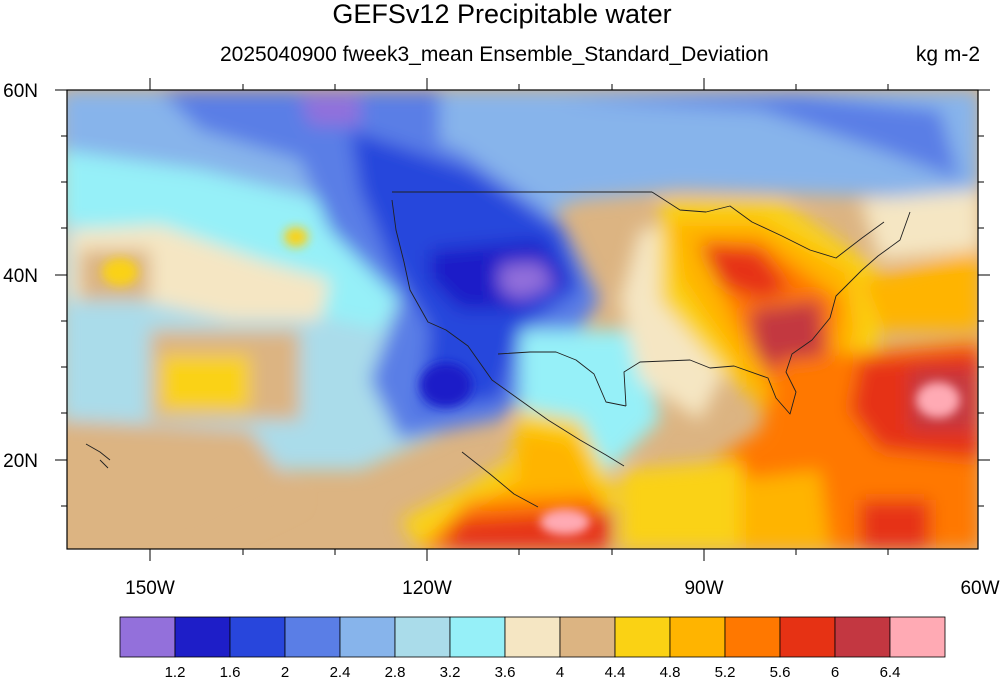 The height and width of the screenshot is (684, 1004). Describe the element at coordinates (150, 588) in the screenshot. I see `lon-label-150w: 150W` at that location.